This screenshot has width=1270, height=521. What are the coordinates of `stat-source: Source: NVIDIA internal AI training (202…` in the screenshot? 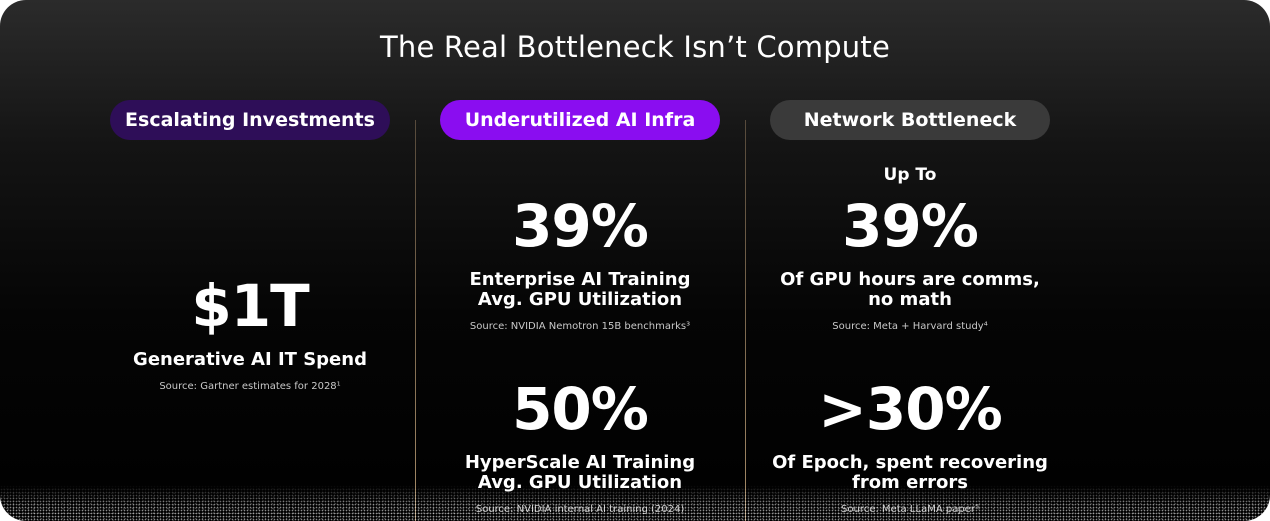 It's located at (580, 509).